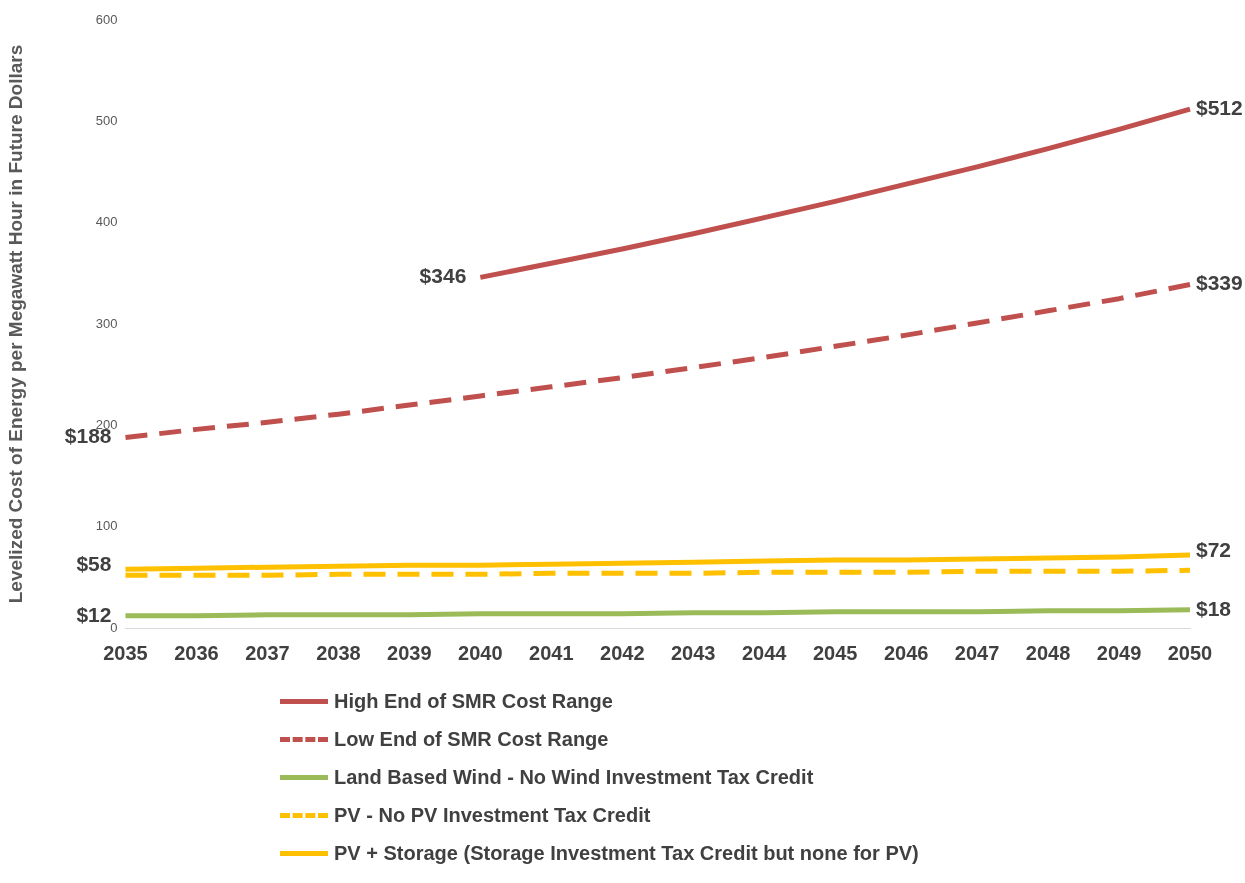 The image size is (1245, 883). What do you see at coordinates (1119, 652) in the screenshot?
I see `x-tick-label: 2049` at bounding box center [1119, 652].